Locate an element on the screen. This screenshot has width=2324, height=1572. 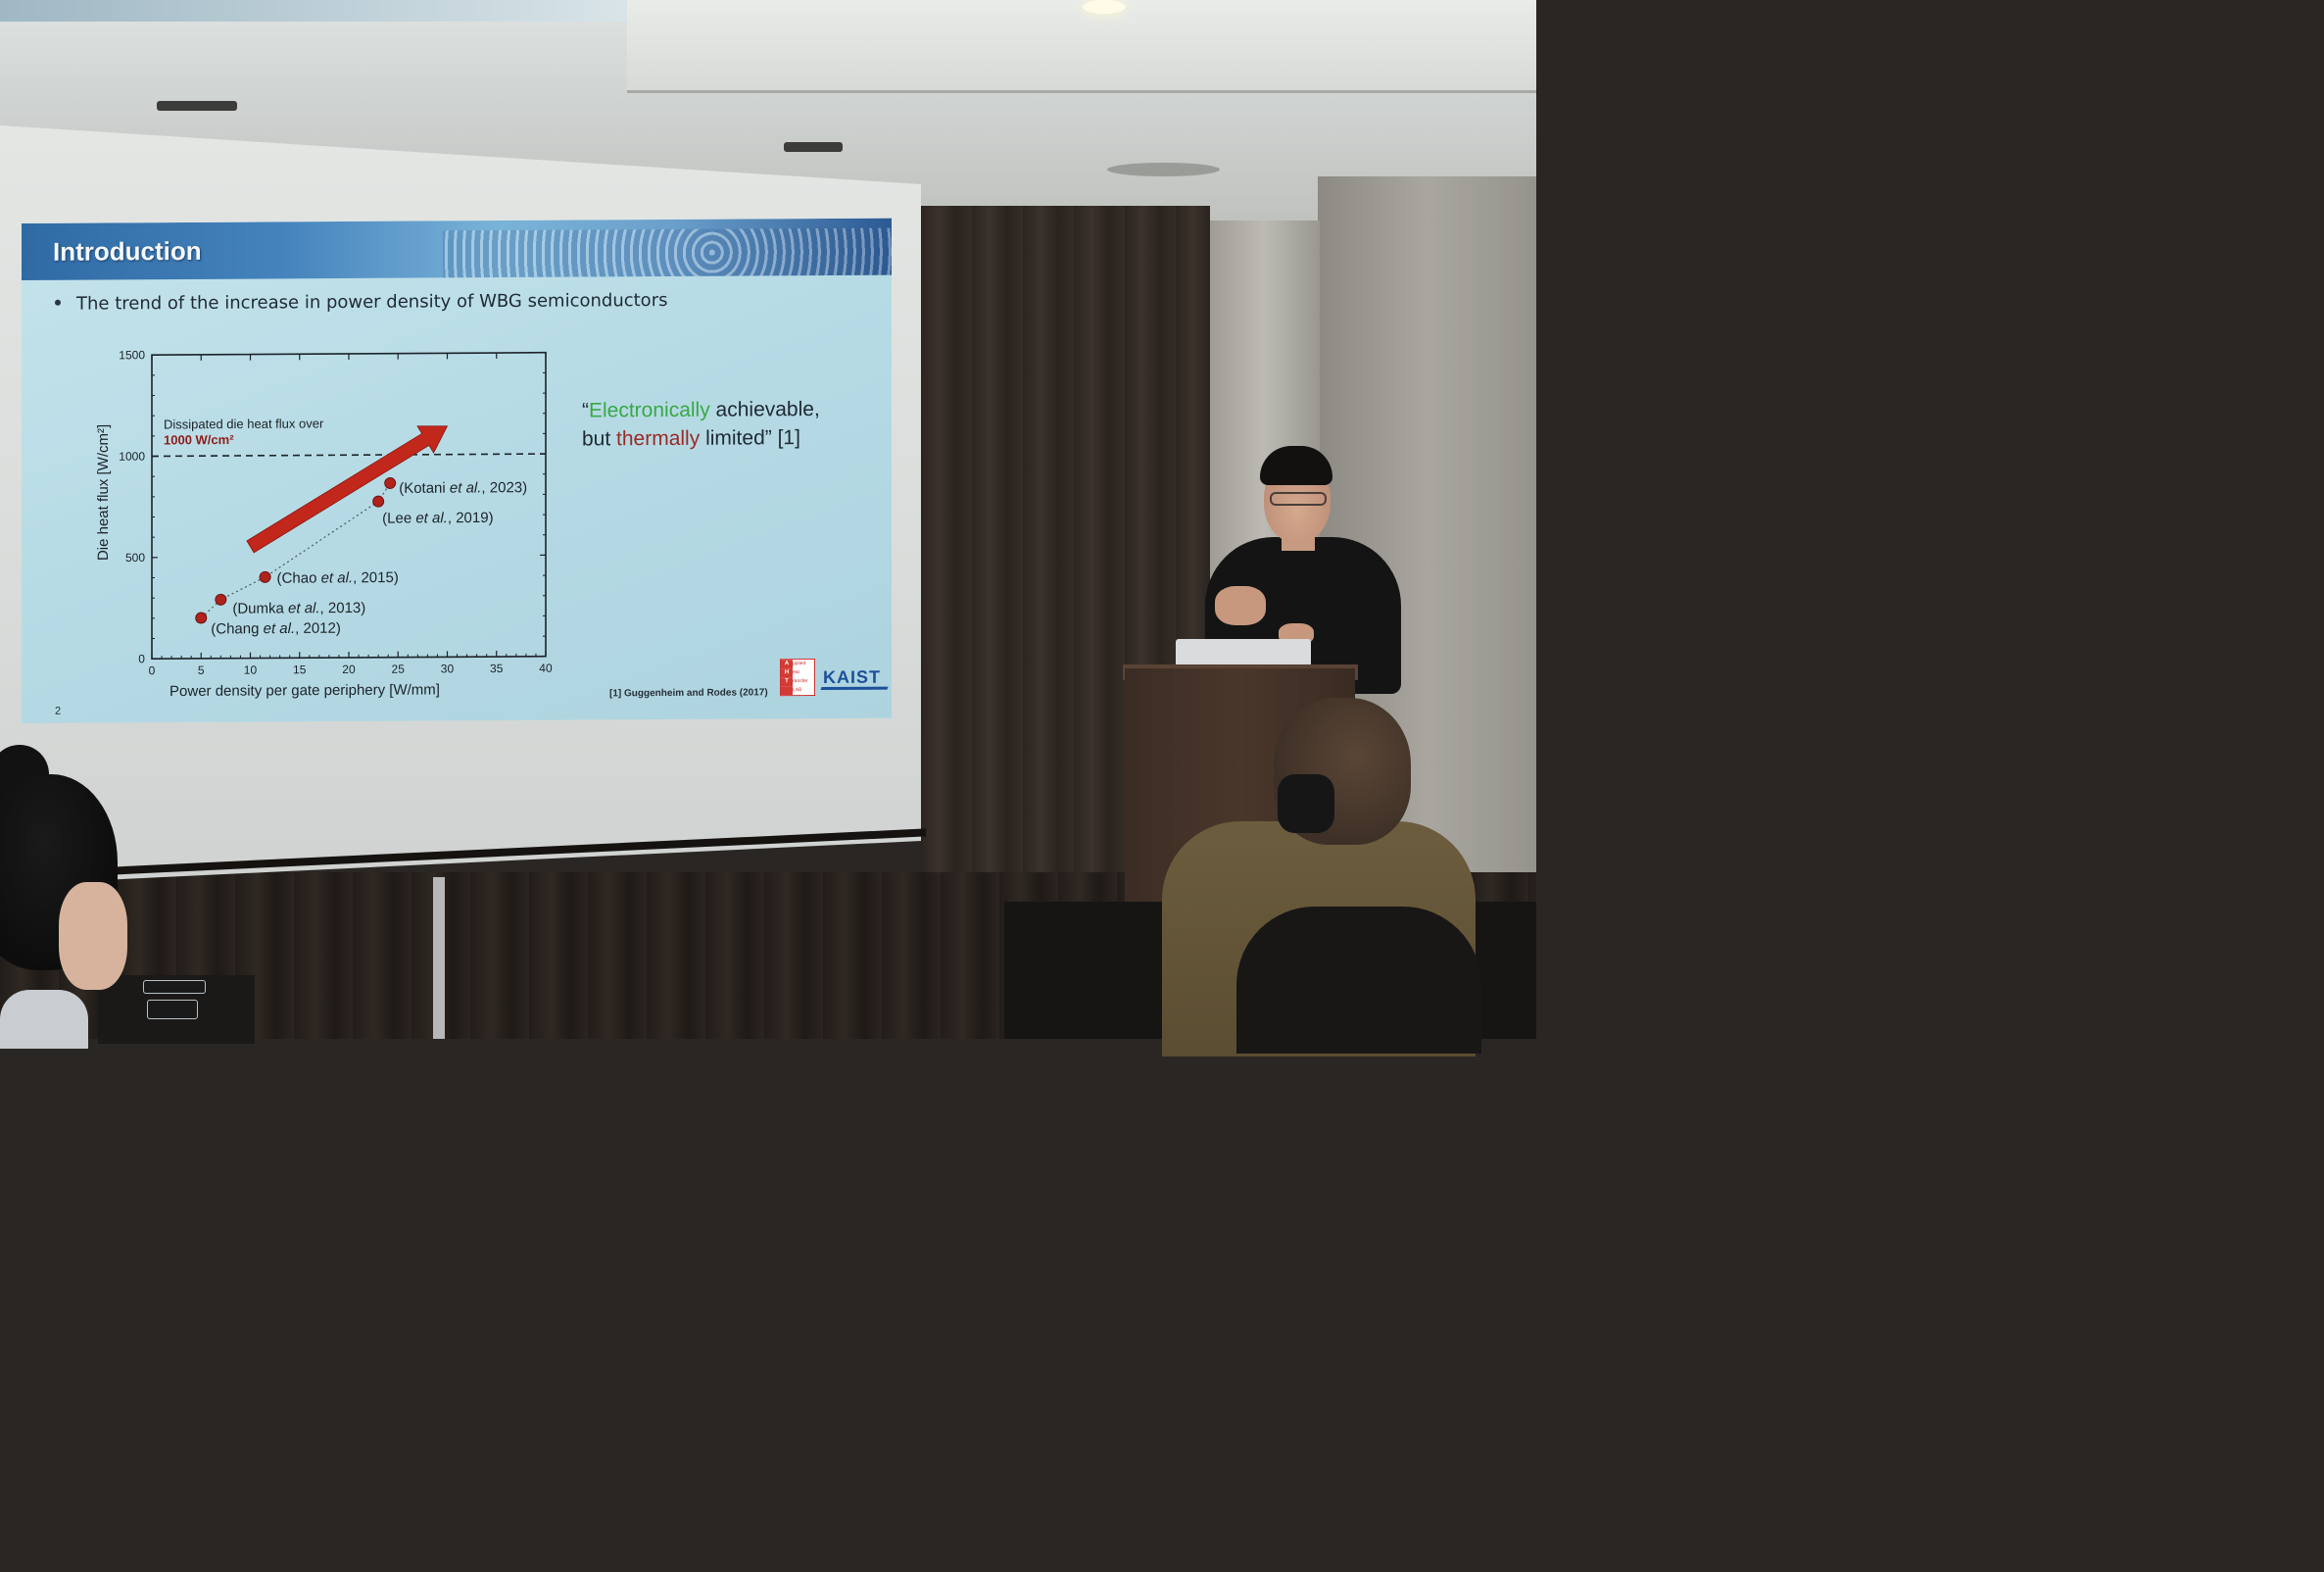
label-author: (Chang is located at coordinates (237, 628).